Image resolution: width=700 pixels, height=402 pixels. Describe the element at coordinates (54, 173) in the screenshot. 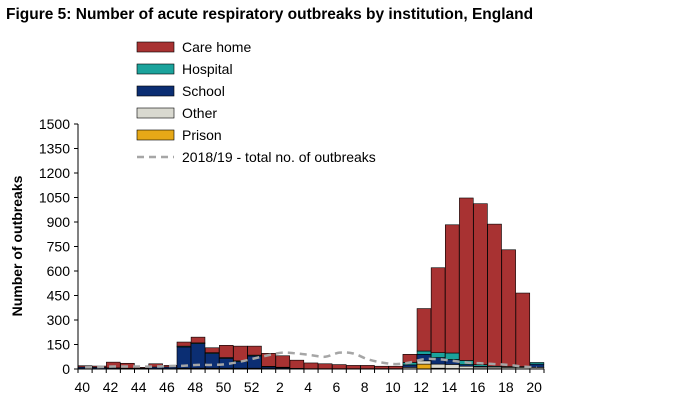

I see `y-tick-label: 1200` at that location.